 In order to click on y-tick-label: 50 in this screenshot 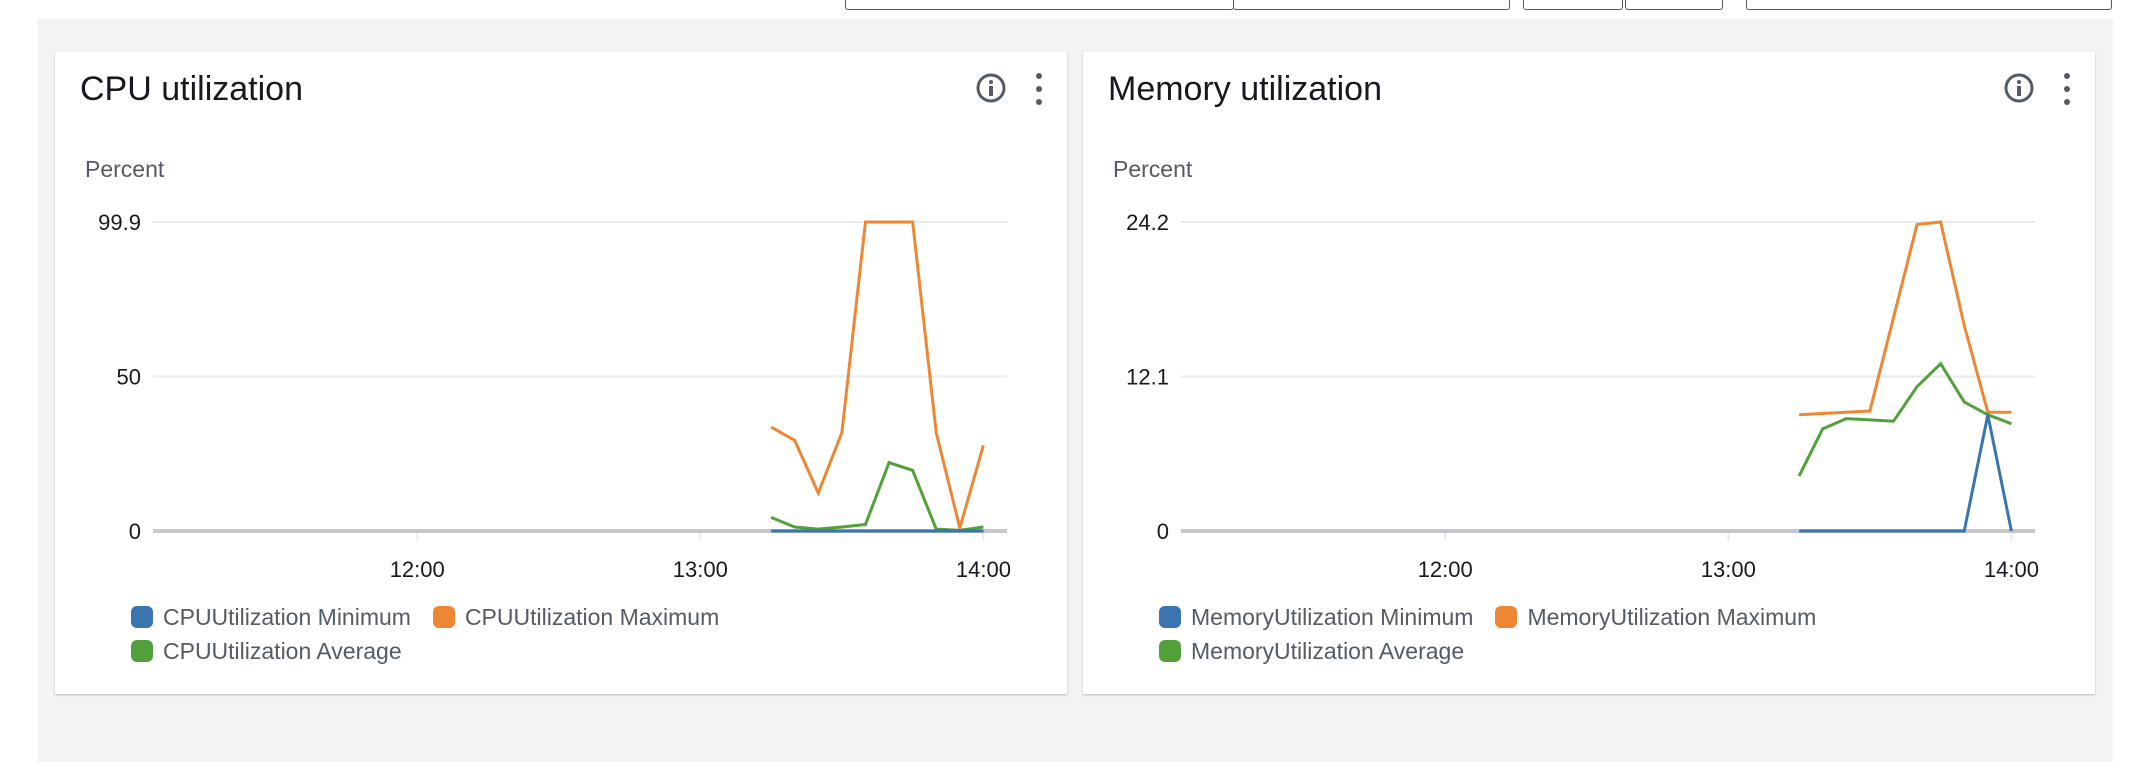, I will do `click(129, 376)`.